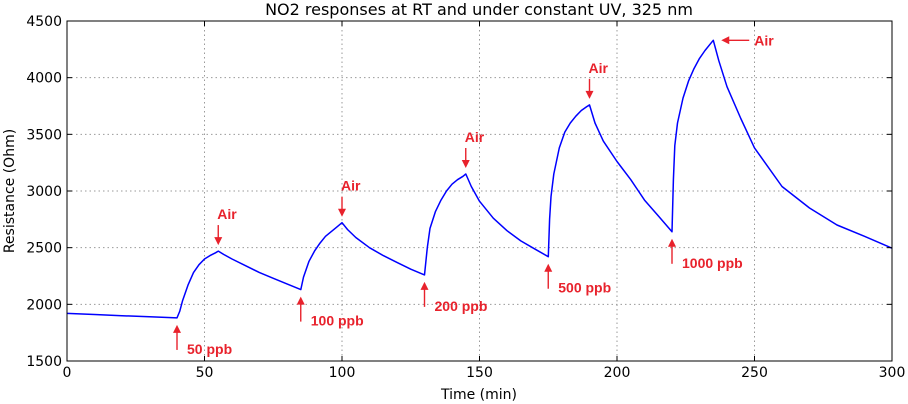  What do you see at coordinates (754, 373) in the screenshot?
I see `x-tick-label: 250` at bounding box center [754, 373].